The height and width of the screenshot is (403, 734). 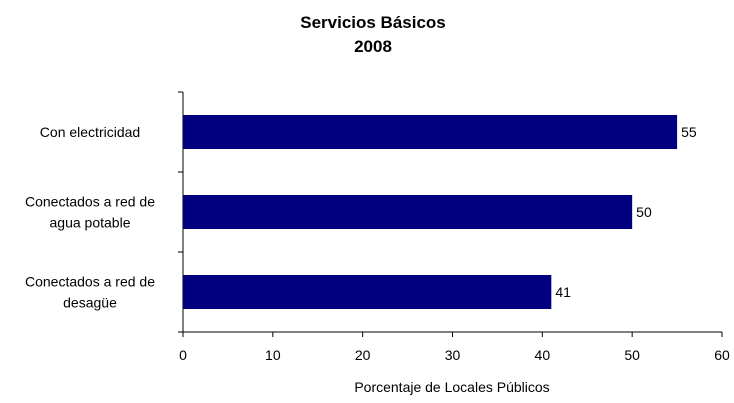 What do you see at coordinates (90, 223) in the screenshot?
I see `category-label-line: agua potable` at bounding box center [90, 223].